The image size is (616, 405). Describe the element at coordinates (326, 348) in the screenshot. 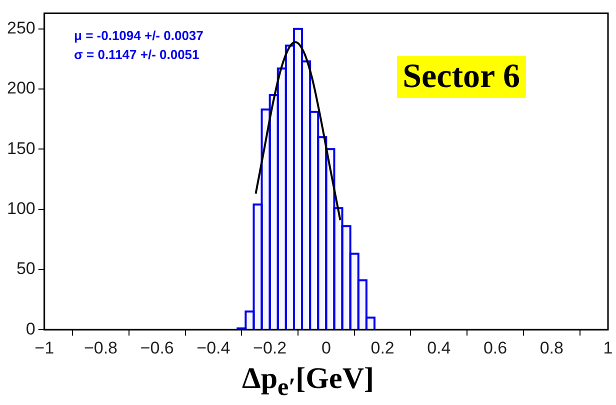

I see `x-tick-label: 0` at that location.